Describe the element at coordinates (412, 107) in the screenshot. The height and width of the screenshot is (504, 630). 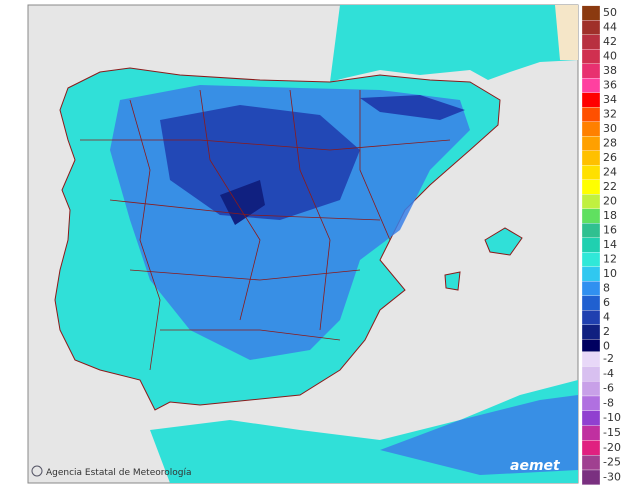
I see `pyrenees` at that location.